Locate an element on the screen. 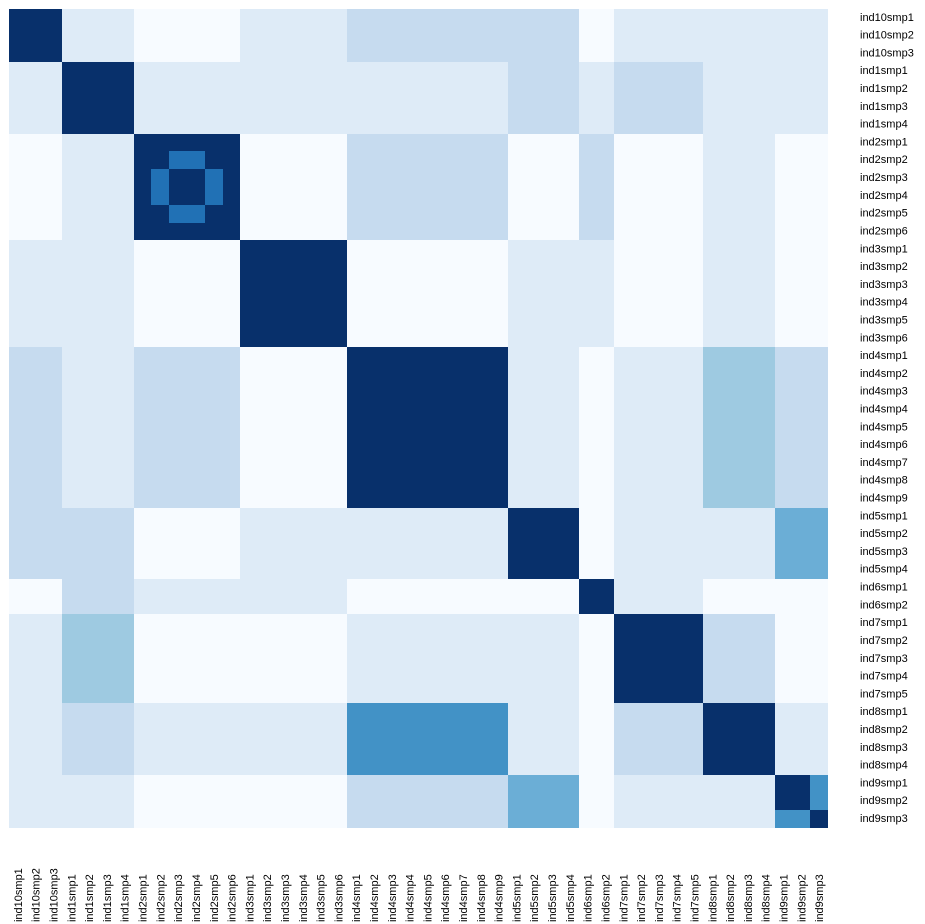  row-label: ind6smp2 is located at coordinates (884, 605).